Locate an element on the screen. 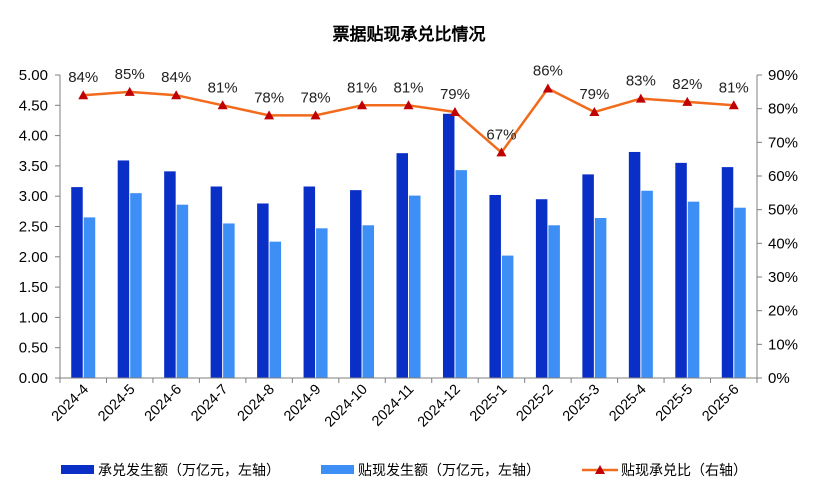 This screenshot has height=502, width=819. ratio-line is located at coordinates (408, 120).